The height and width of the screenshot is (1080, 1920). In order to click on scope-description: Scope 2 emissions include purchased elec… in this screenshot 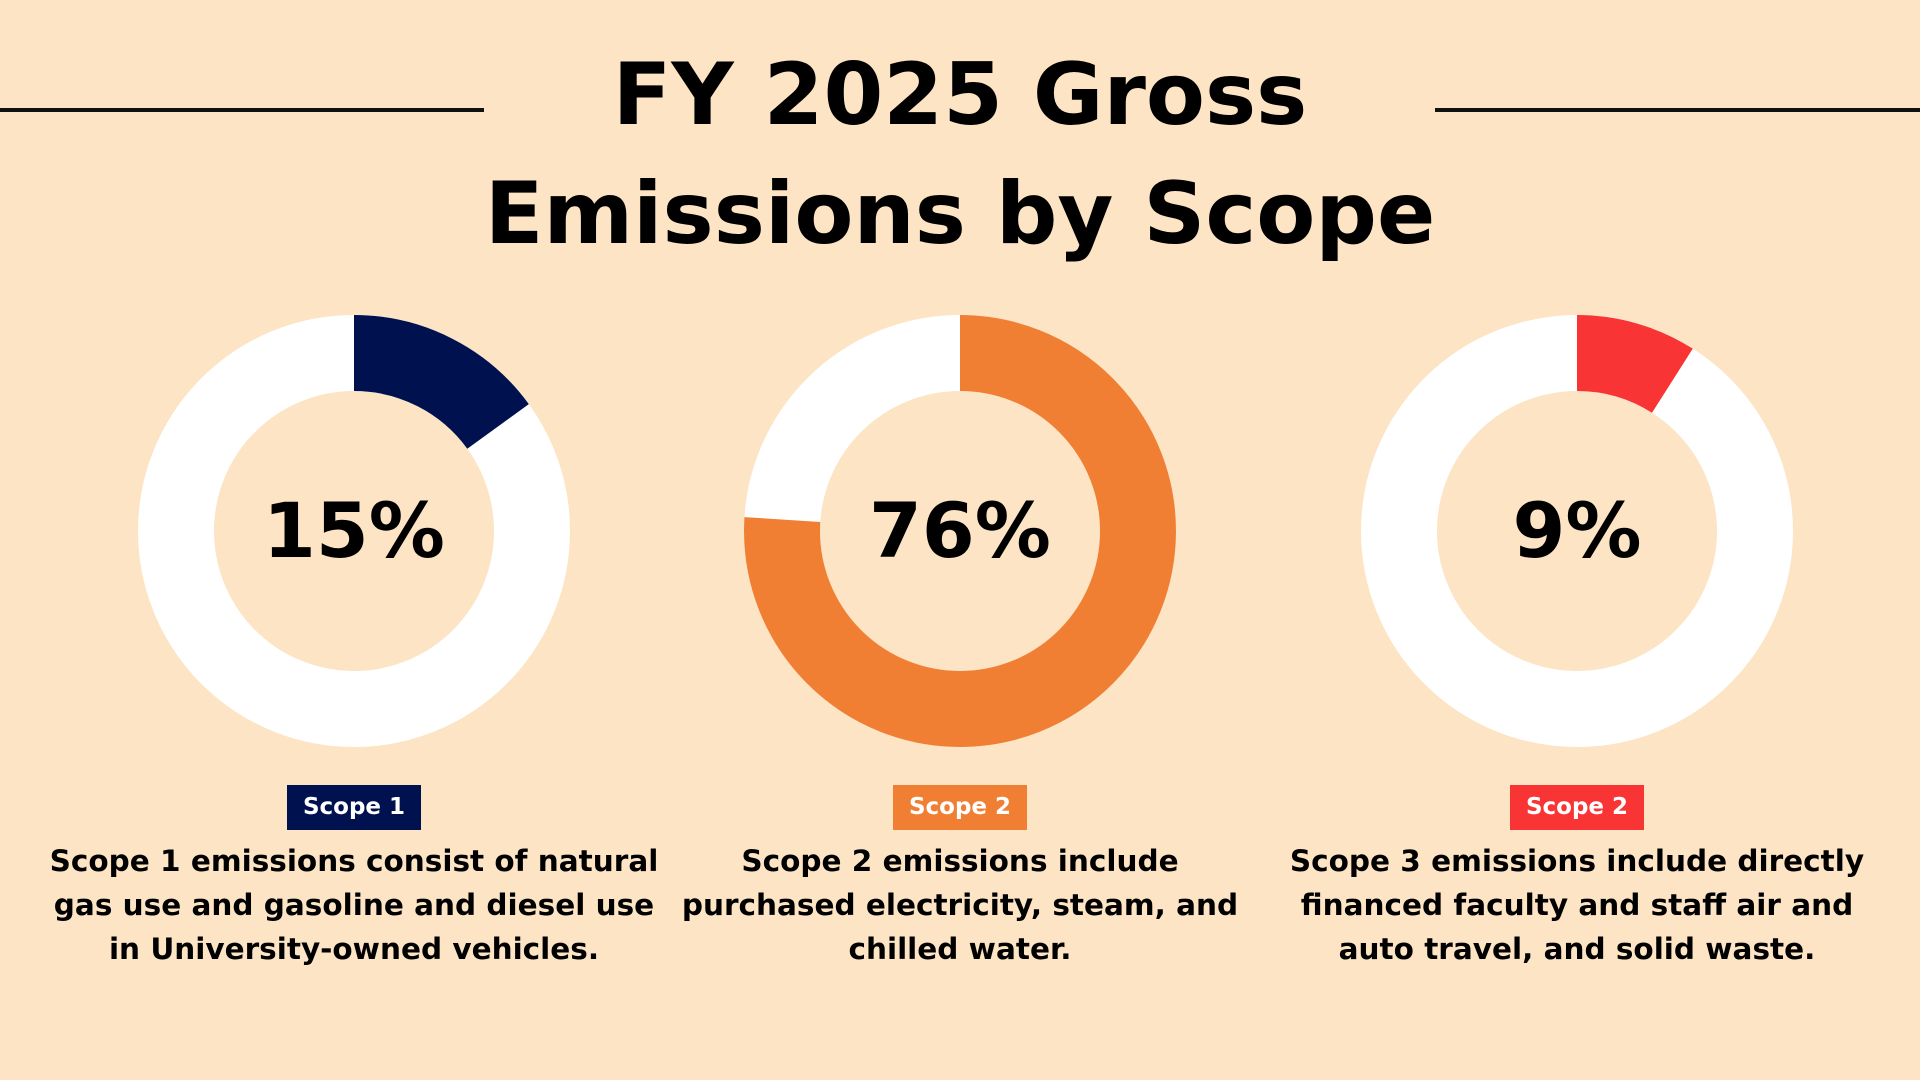, I will do `click(960, 905)`.